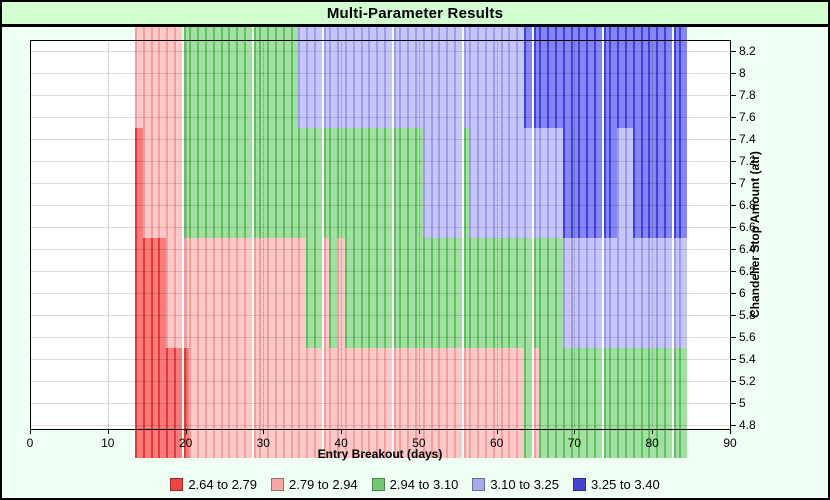 The height and width of the screenshot is (500, 830). What do you see at coordinates (185, 443) in the screenshot?
I see `x-axis-tick-label: 20` at bounding box center [185, 443].